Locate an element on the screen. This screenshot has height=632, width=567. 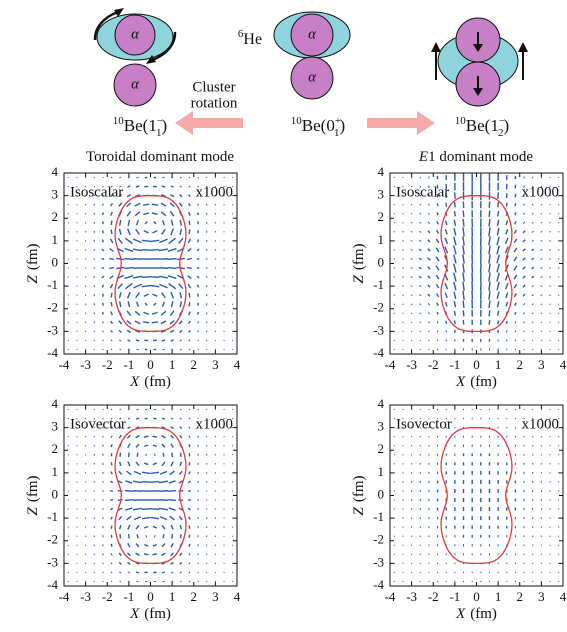
y-axis-label: Z (fm) is located at coordinates (359, 495).